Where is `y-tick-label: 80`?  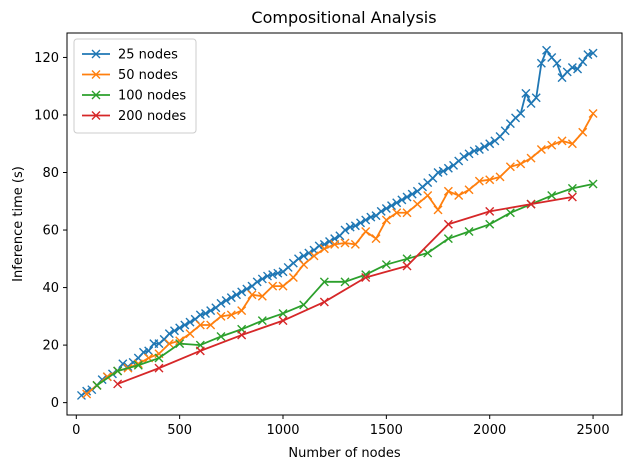
y-tick-label: 80 is located at coordinates (50, 173).